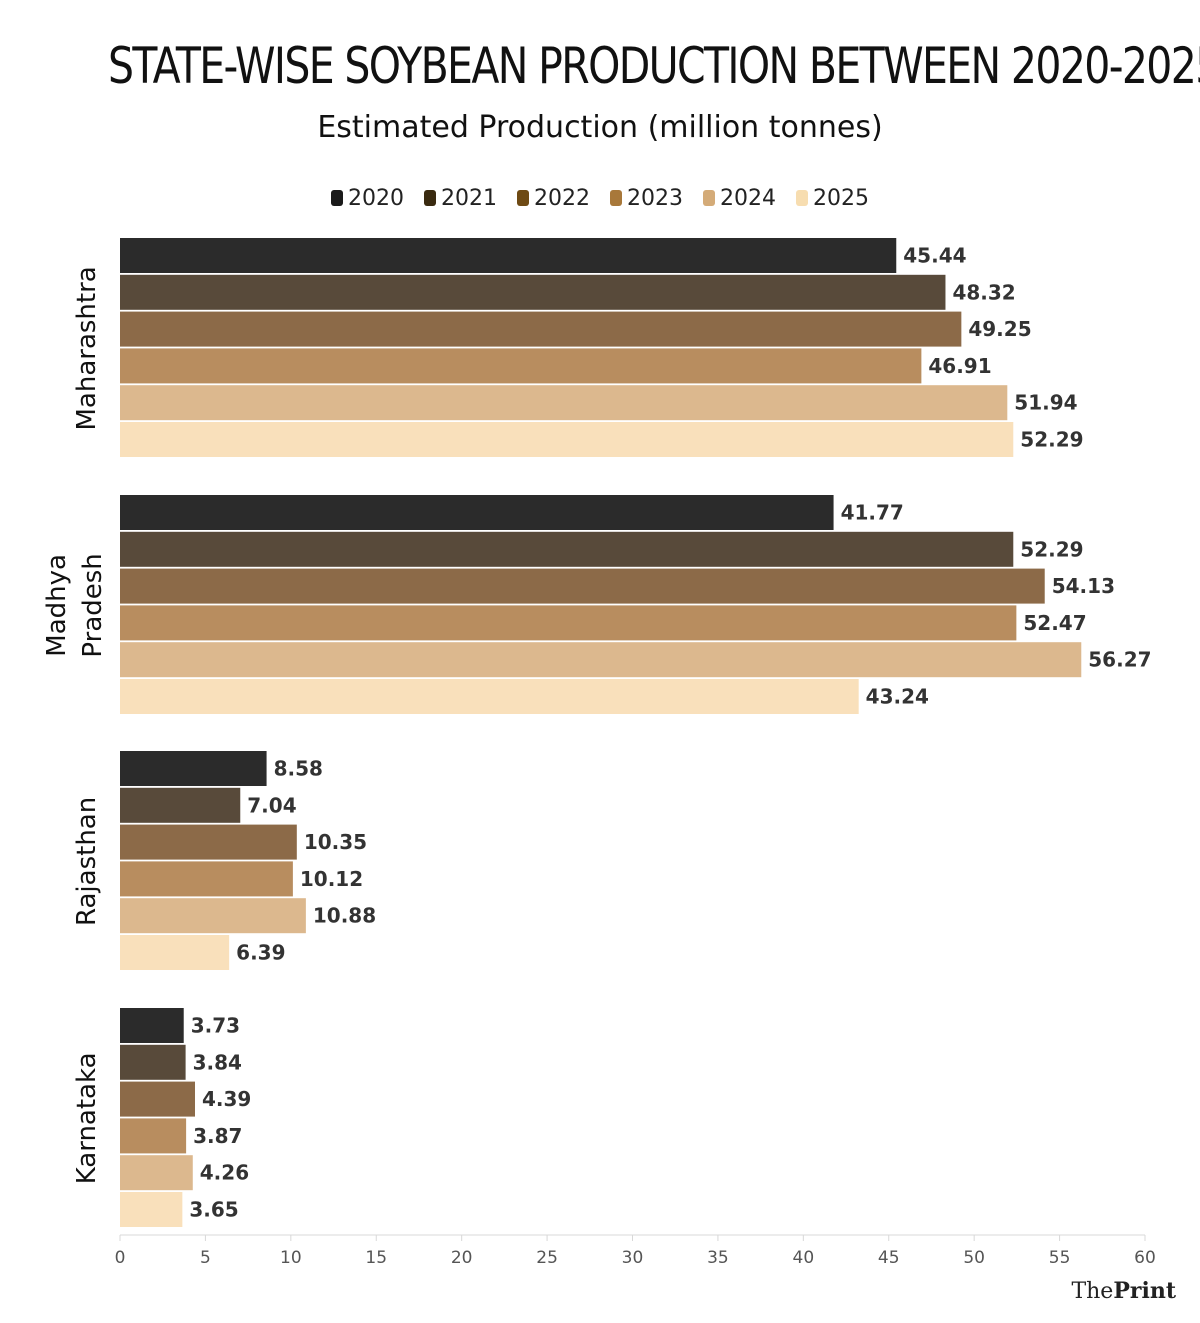  What do you see at coordinates (1092, 1291) in the screenshot?
I see `brand-the: The` at bounding box center [1092, 1291].